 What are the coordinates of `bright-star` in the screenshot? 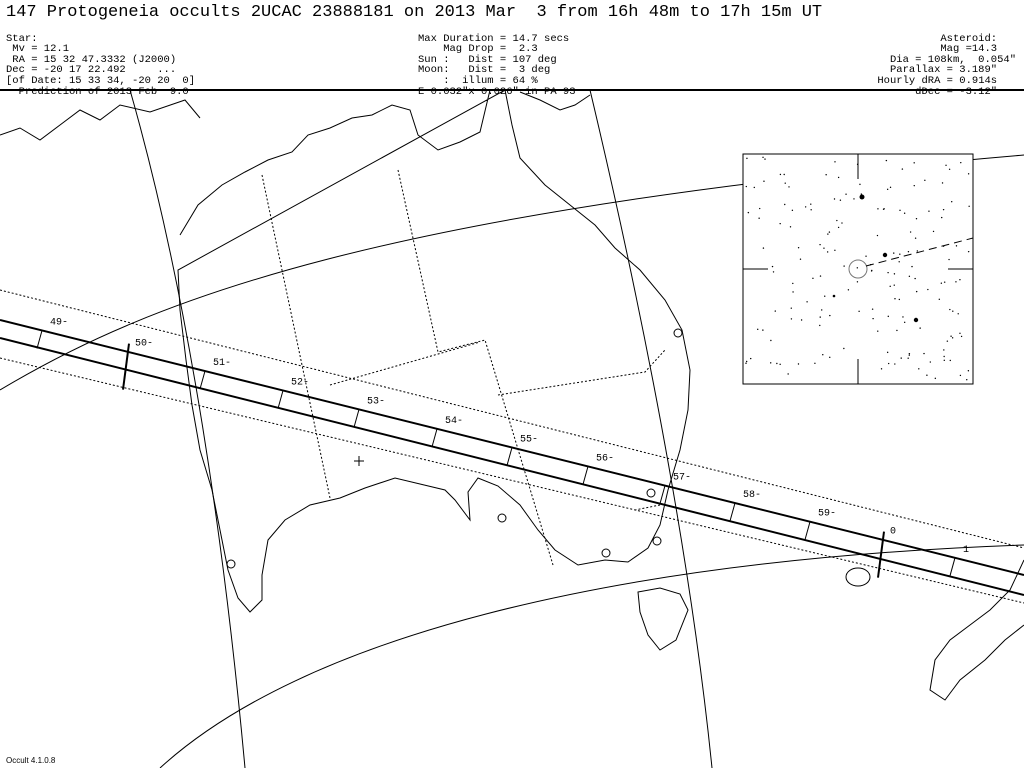 It's located at (885, 255).